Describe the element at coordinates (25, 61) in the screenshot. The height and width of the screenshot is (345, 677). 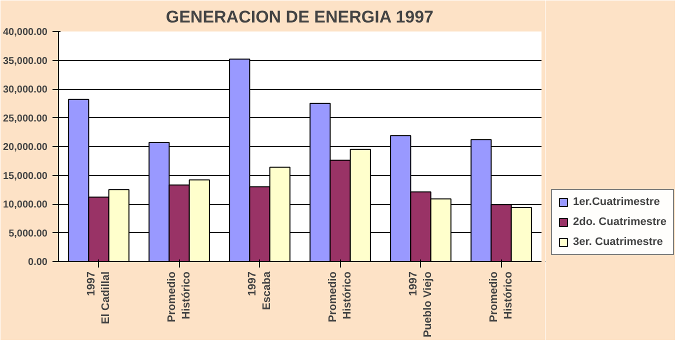
I see `y-tick-label: 35,000.00` at that location.